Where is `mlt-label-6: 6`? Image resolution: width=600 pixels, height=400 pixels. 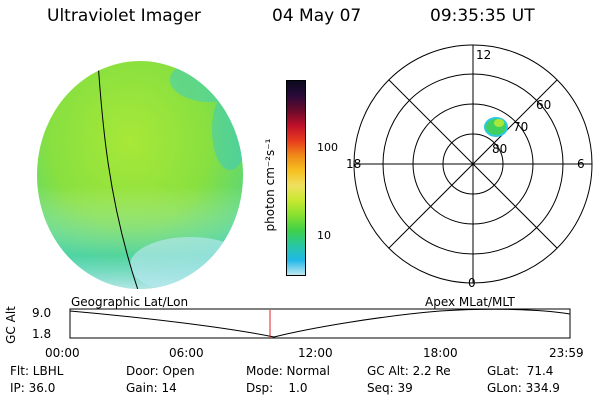
mlt-label-6: 6 is located at coordinates (581, 164).